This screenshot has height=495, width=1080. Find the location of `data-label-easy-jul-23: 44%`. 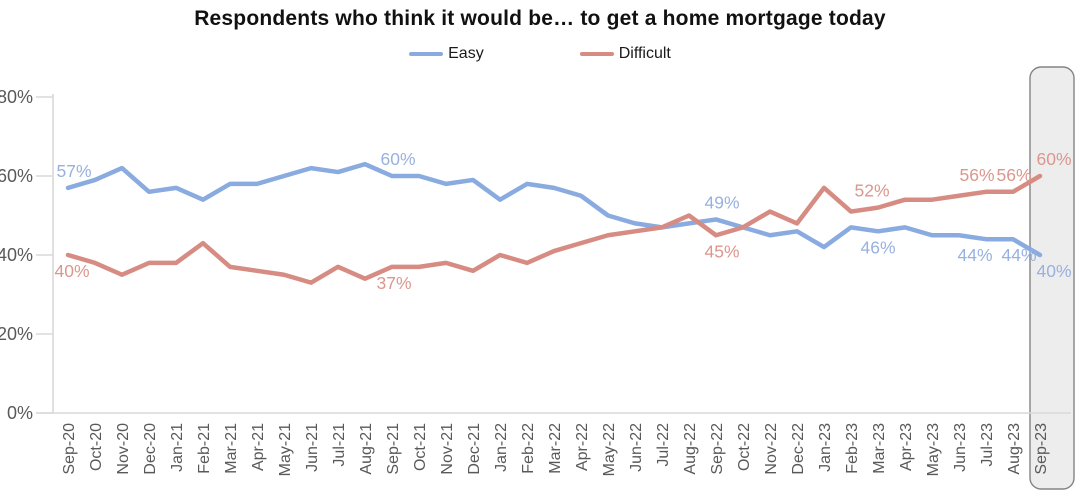

data-label-easy-jul-23: 44% is located at coordinates (974, 255).